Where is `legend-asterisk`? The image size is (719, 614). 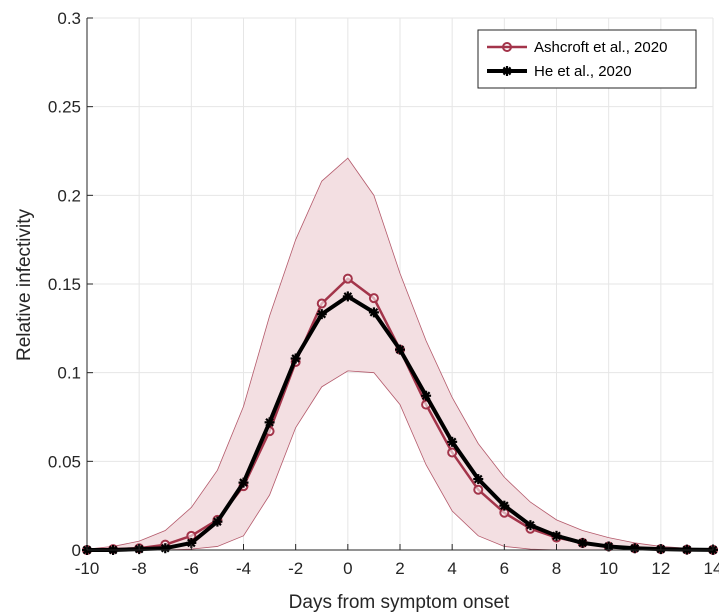 legend-asterisk is located at coordinates (507, 71).